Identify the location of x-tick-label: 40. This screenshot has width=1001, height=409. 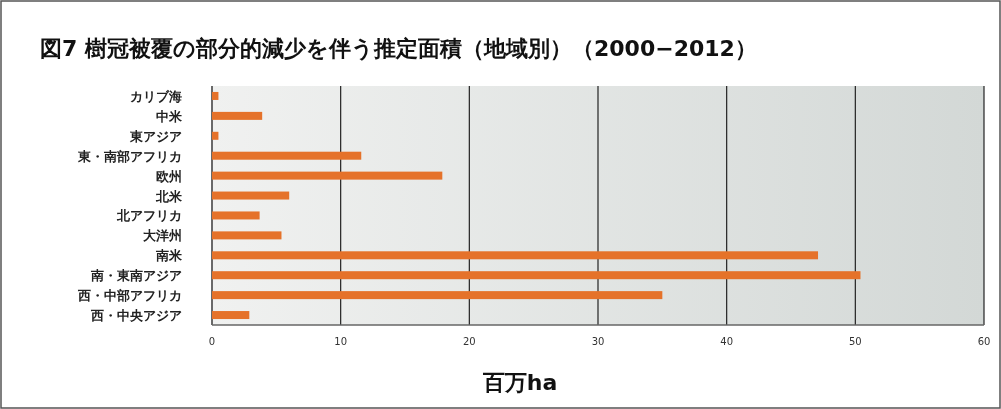
(727, 341).